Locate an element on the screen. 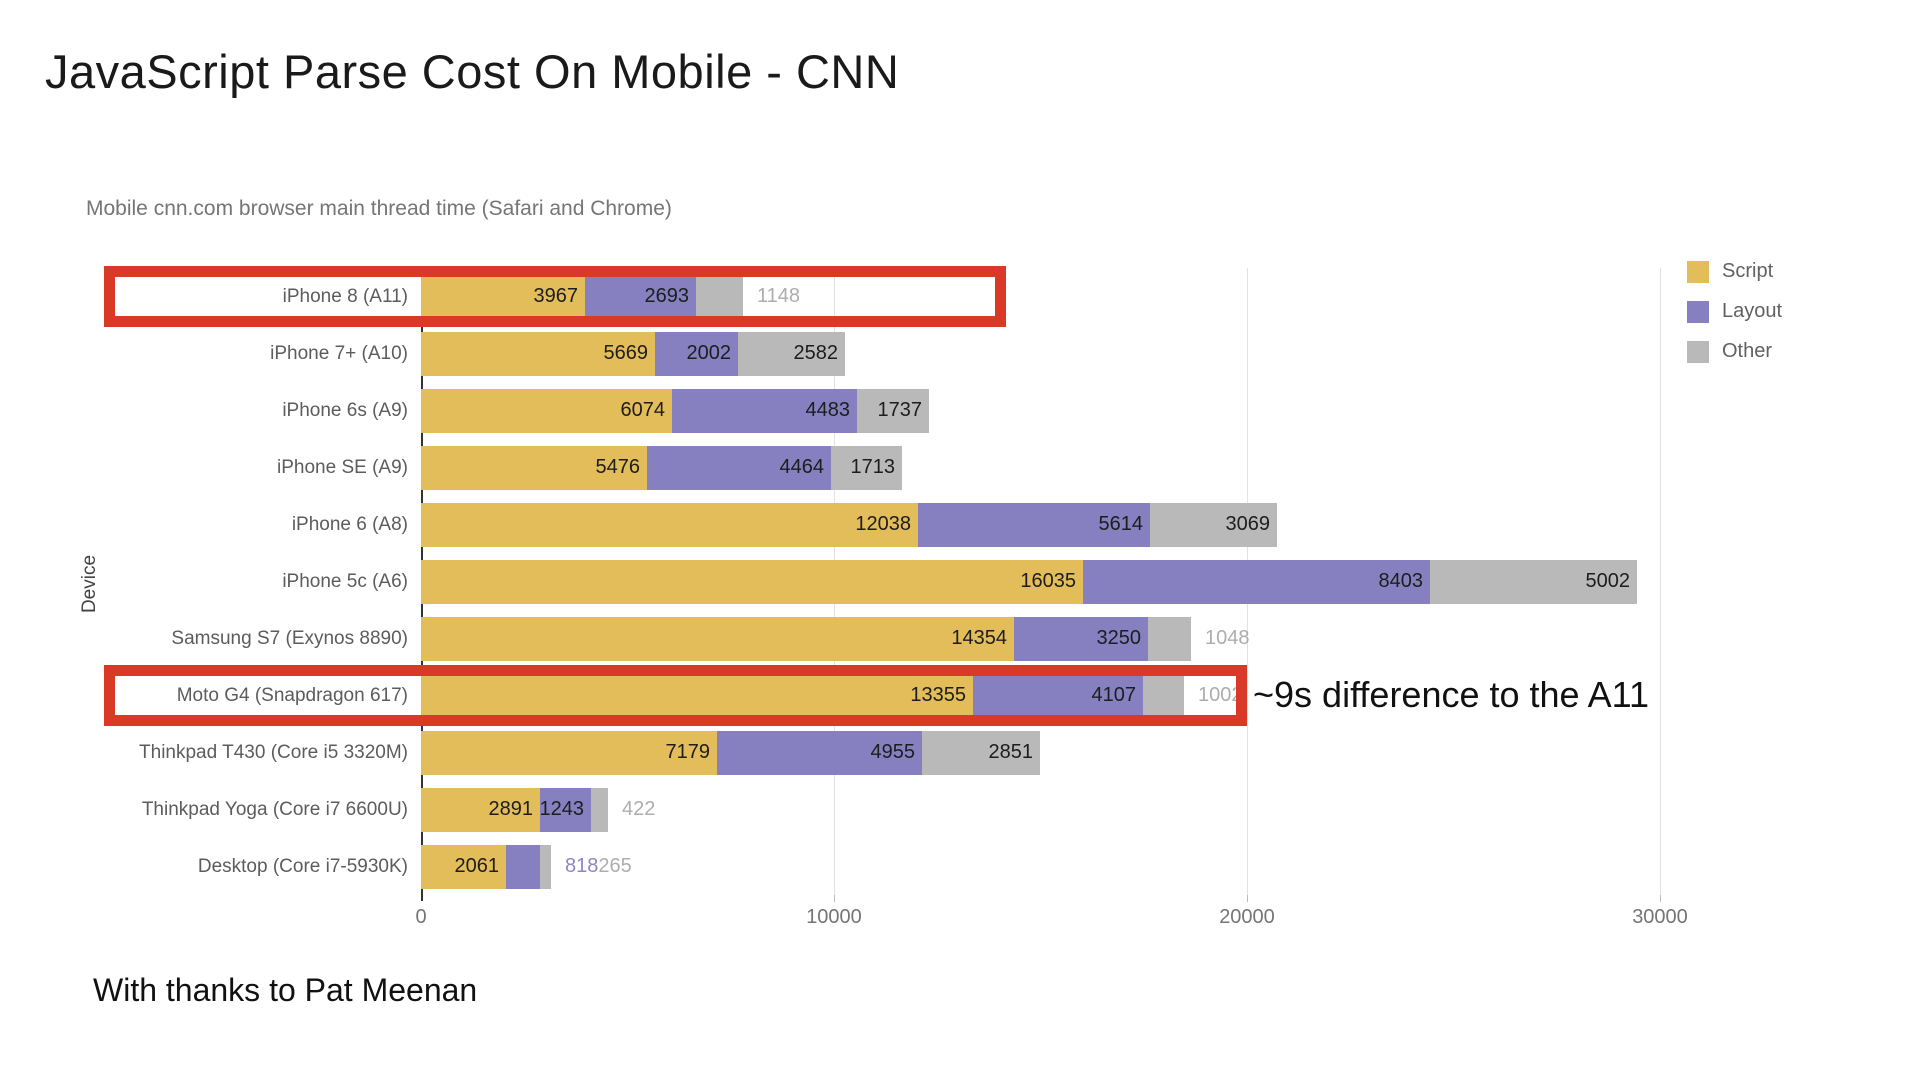 The image size is (1920, 1080). device-label: Moto G4 (Snapdragon 617) is located at coordinates (292, 695).